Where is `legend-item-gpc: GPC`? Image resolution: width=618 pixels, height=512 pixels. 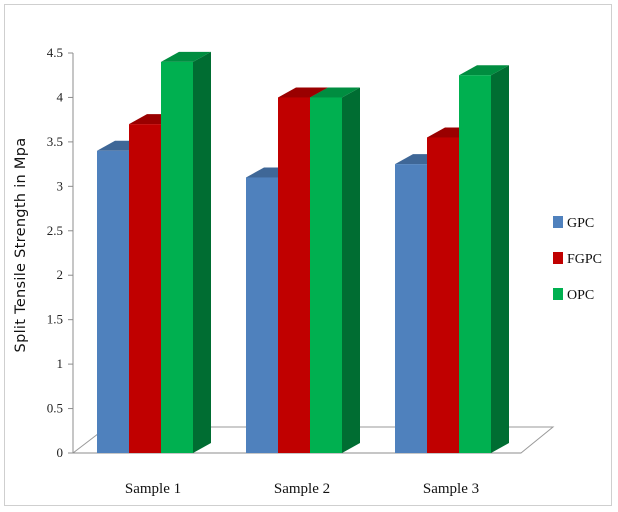 legend-item-gpc: GPC is located at coordinates (573, 223).